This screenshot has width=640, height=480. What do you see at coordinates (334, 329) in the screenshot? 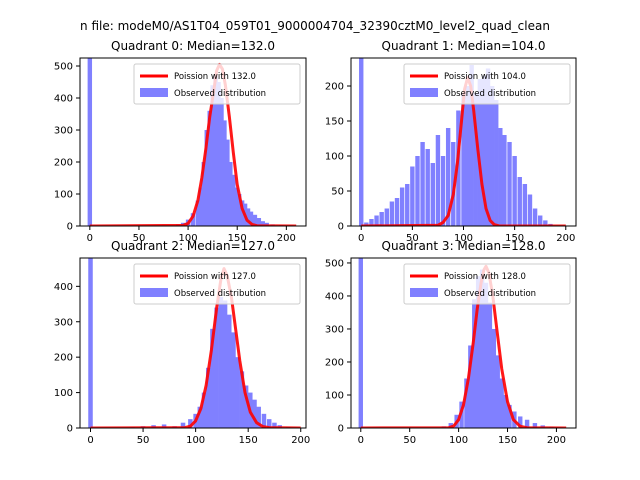
I see `y-tick-label: 300` at bounding box center [334, 329].